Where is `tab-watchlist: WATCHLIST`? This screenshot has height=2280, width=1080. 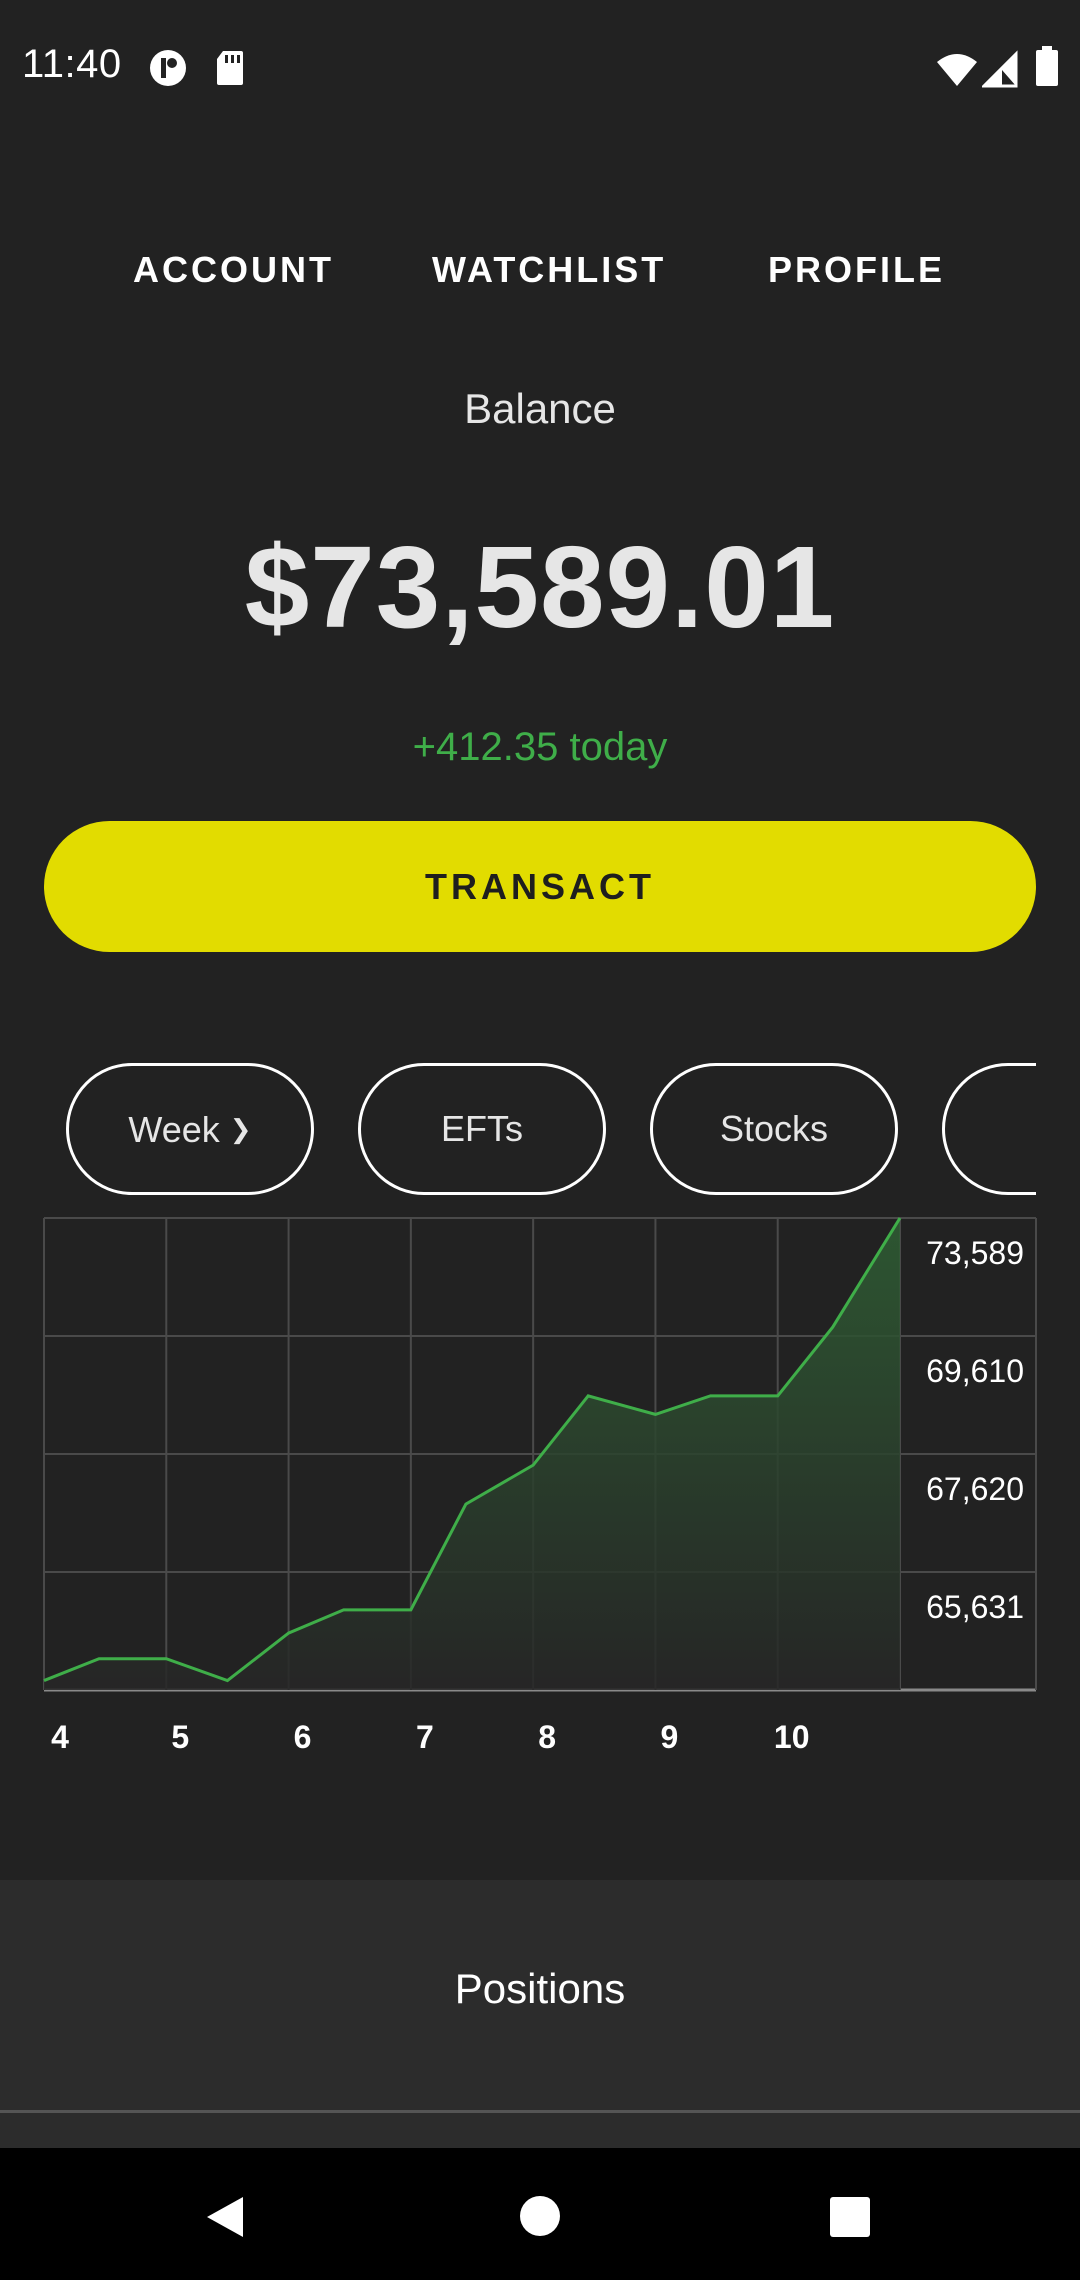
tab-watchlist: WATCHLIST is located at coordinates (549, 269).